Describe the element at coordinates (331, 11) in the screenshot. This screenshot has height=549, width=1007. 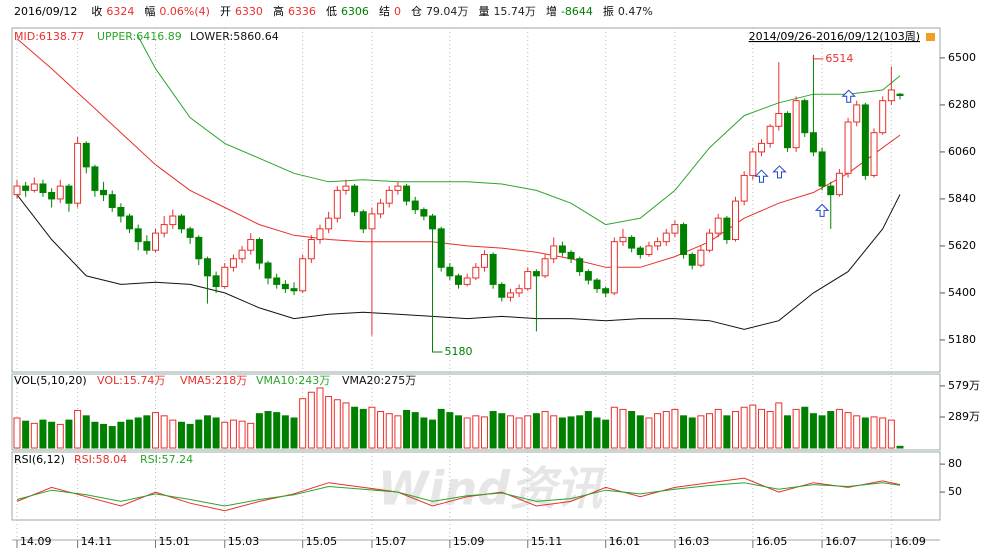
I see `header-label: 低` at that location.